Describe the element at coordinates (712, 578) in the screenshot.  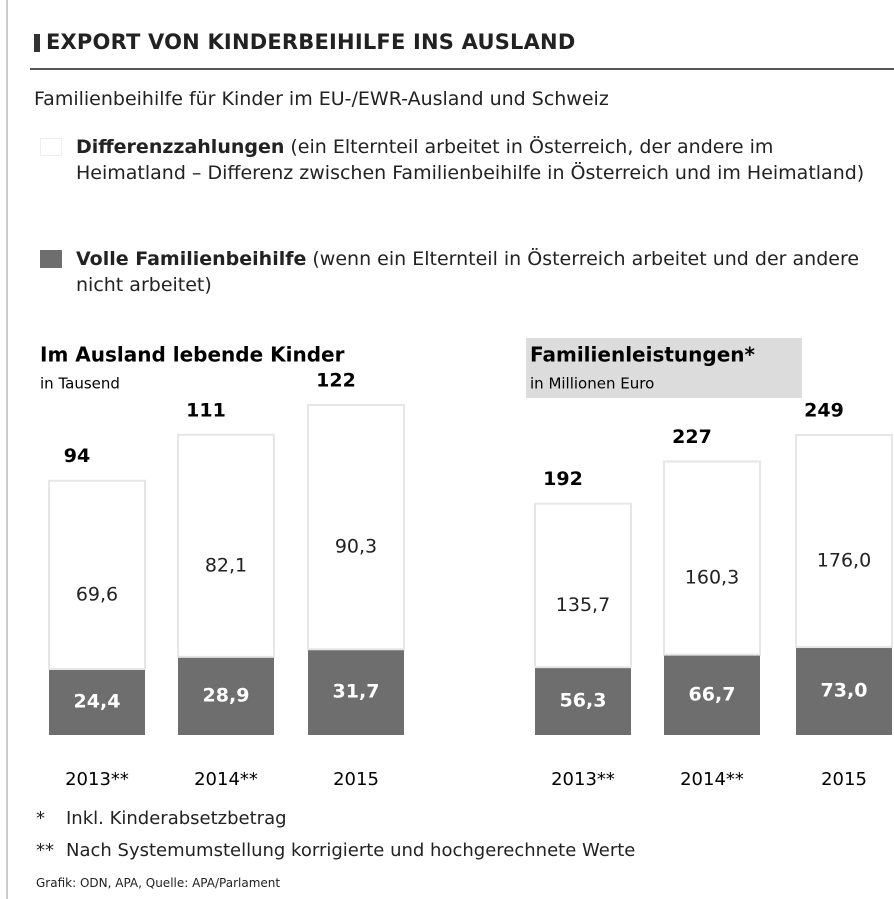
I see `value-label: 160,3` at that location.